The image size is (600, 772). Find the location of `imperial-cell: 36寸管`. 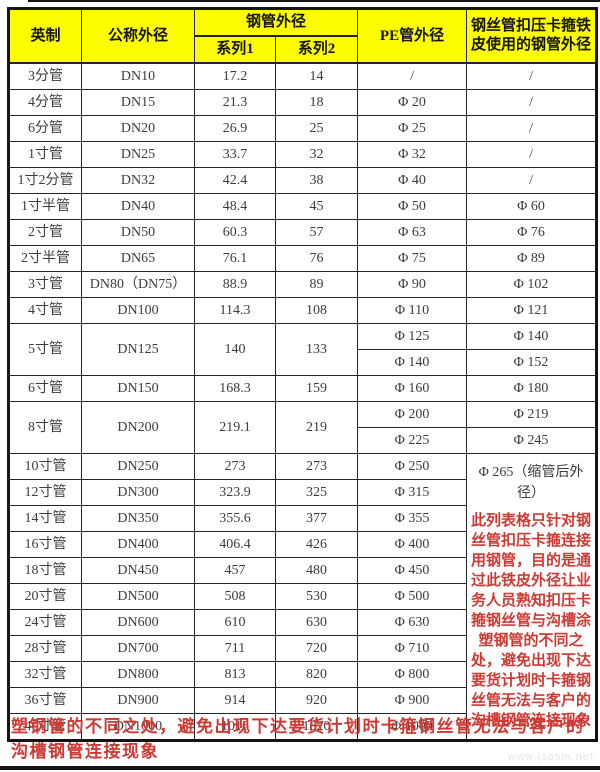

imperial-cell: 36寸管 is located at coordinates (45, 700).